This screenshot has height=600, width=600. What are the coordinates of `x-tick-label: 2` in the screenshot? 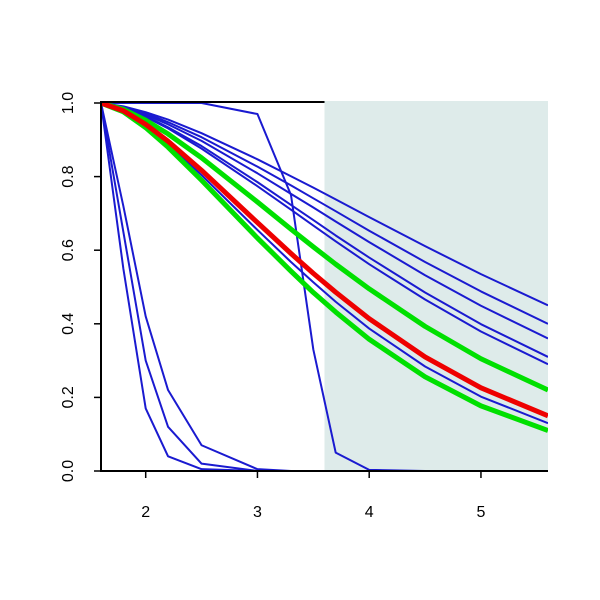 It's located at (145, 512).